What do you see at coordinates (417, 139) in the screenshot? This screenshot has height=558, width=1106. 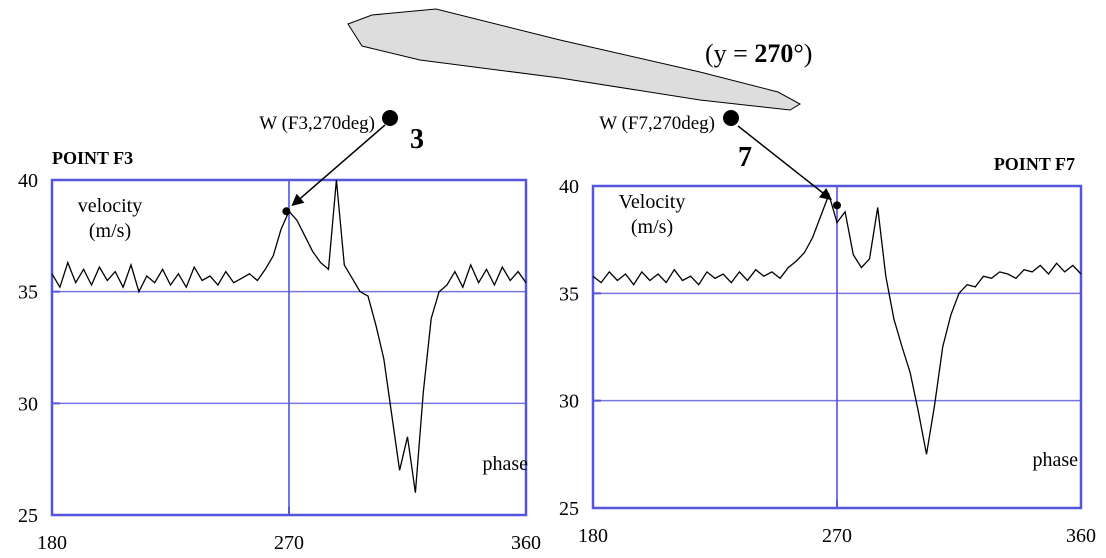 I see `annotation-number: 3` at bounding box center [417, 139].